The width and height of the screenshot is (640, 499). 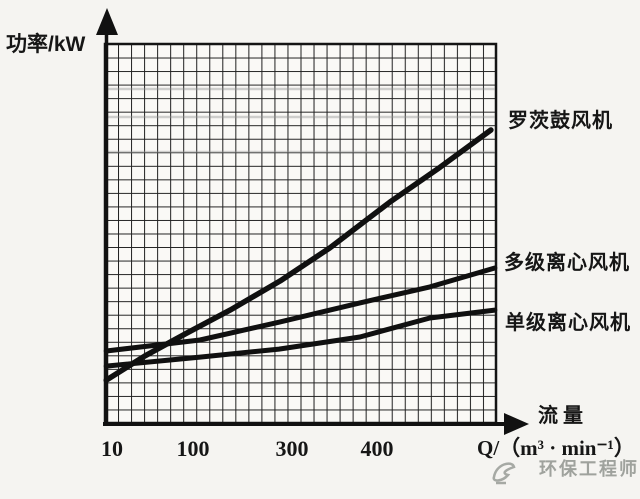 What do you see at coordinates (556, 448) in the screenshot?
I see `x-axis-unit-label: Q/（m³ · min⁻¹）` at bounding box center [556, 448].